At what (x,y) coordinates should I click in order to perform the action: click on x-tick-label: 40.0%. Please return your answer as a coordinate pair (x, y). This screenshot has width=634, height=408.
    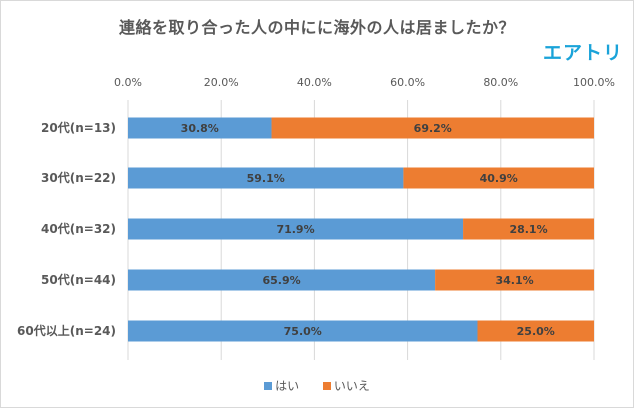
    Looking at the image, I should click on (314, 82).